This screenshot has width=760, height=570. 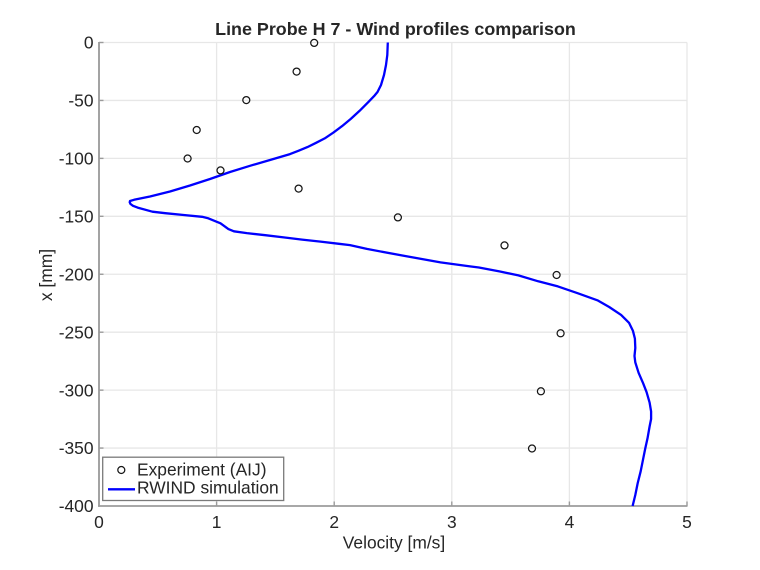 I want to click on svg-text: RWIND simulation, so click(x=208, y=488).